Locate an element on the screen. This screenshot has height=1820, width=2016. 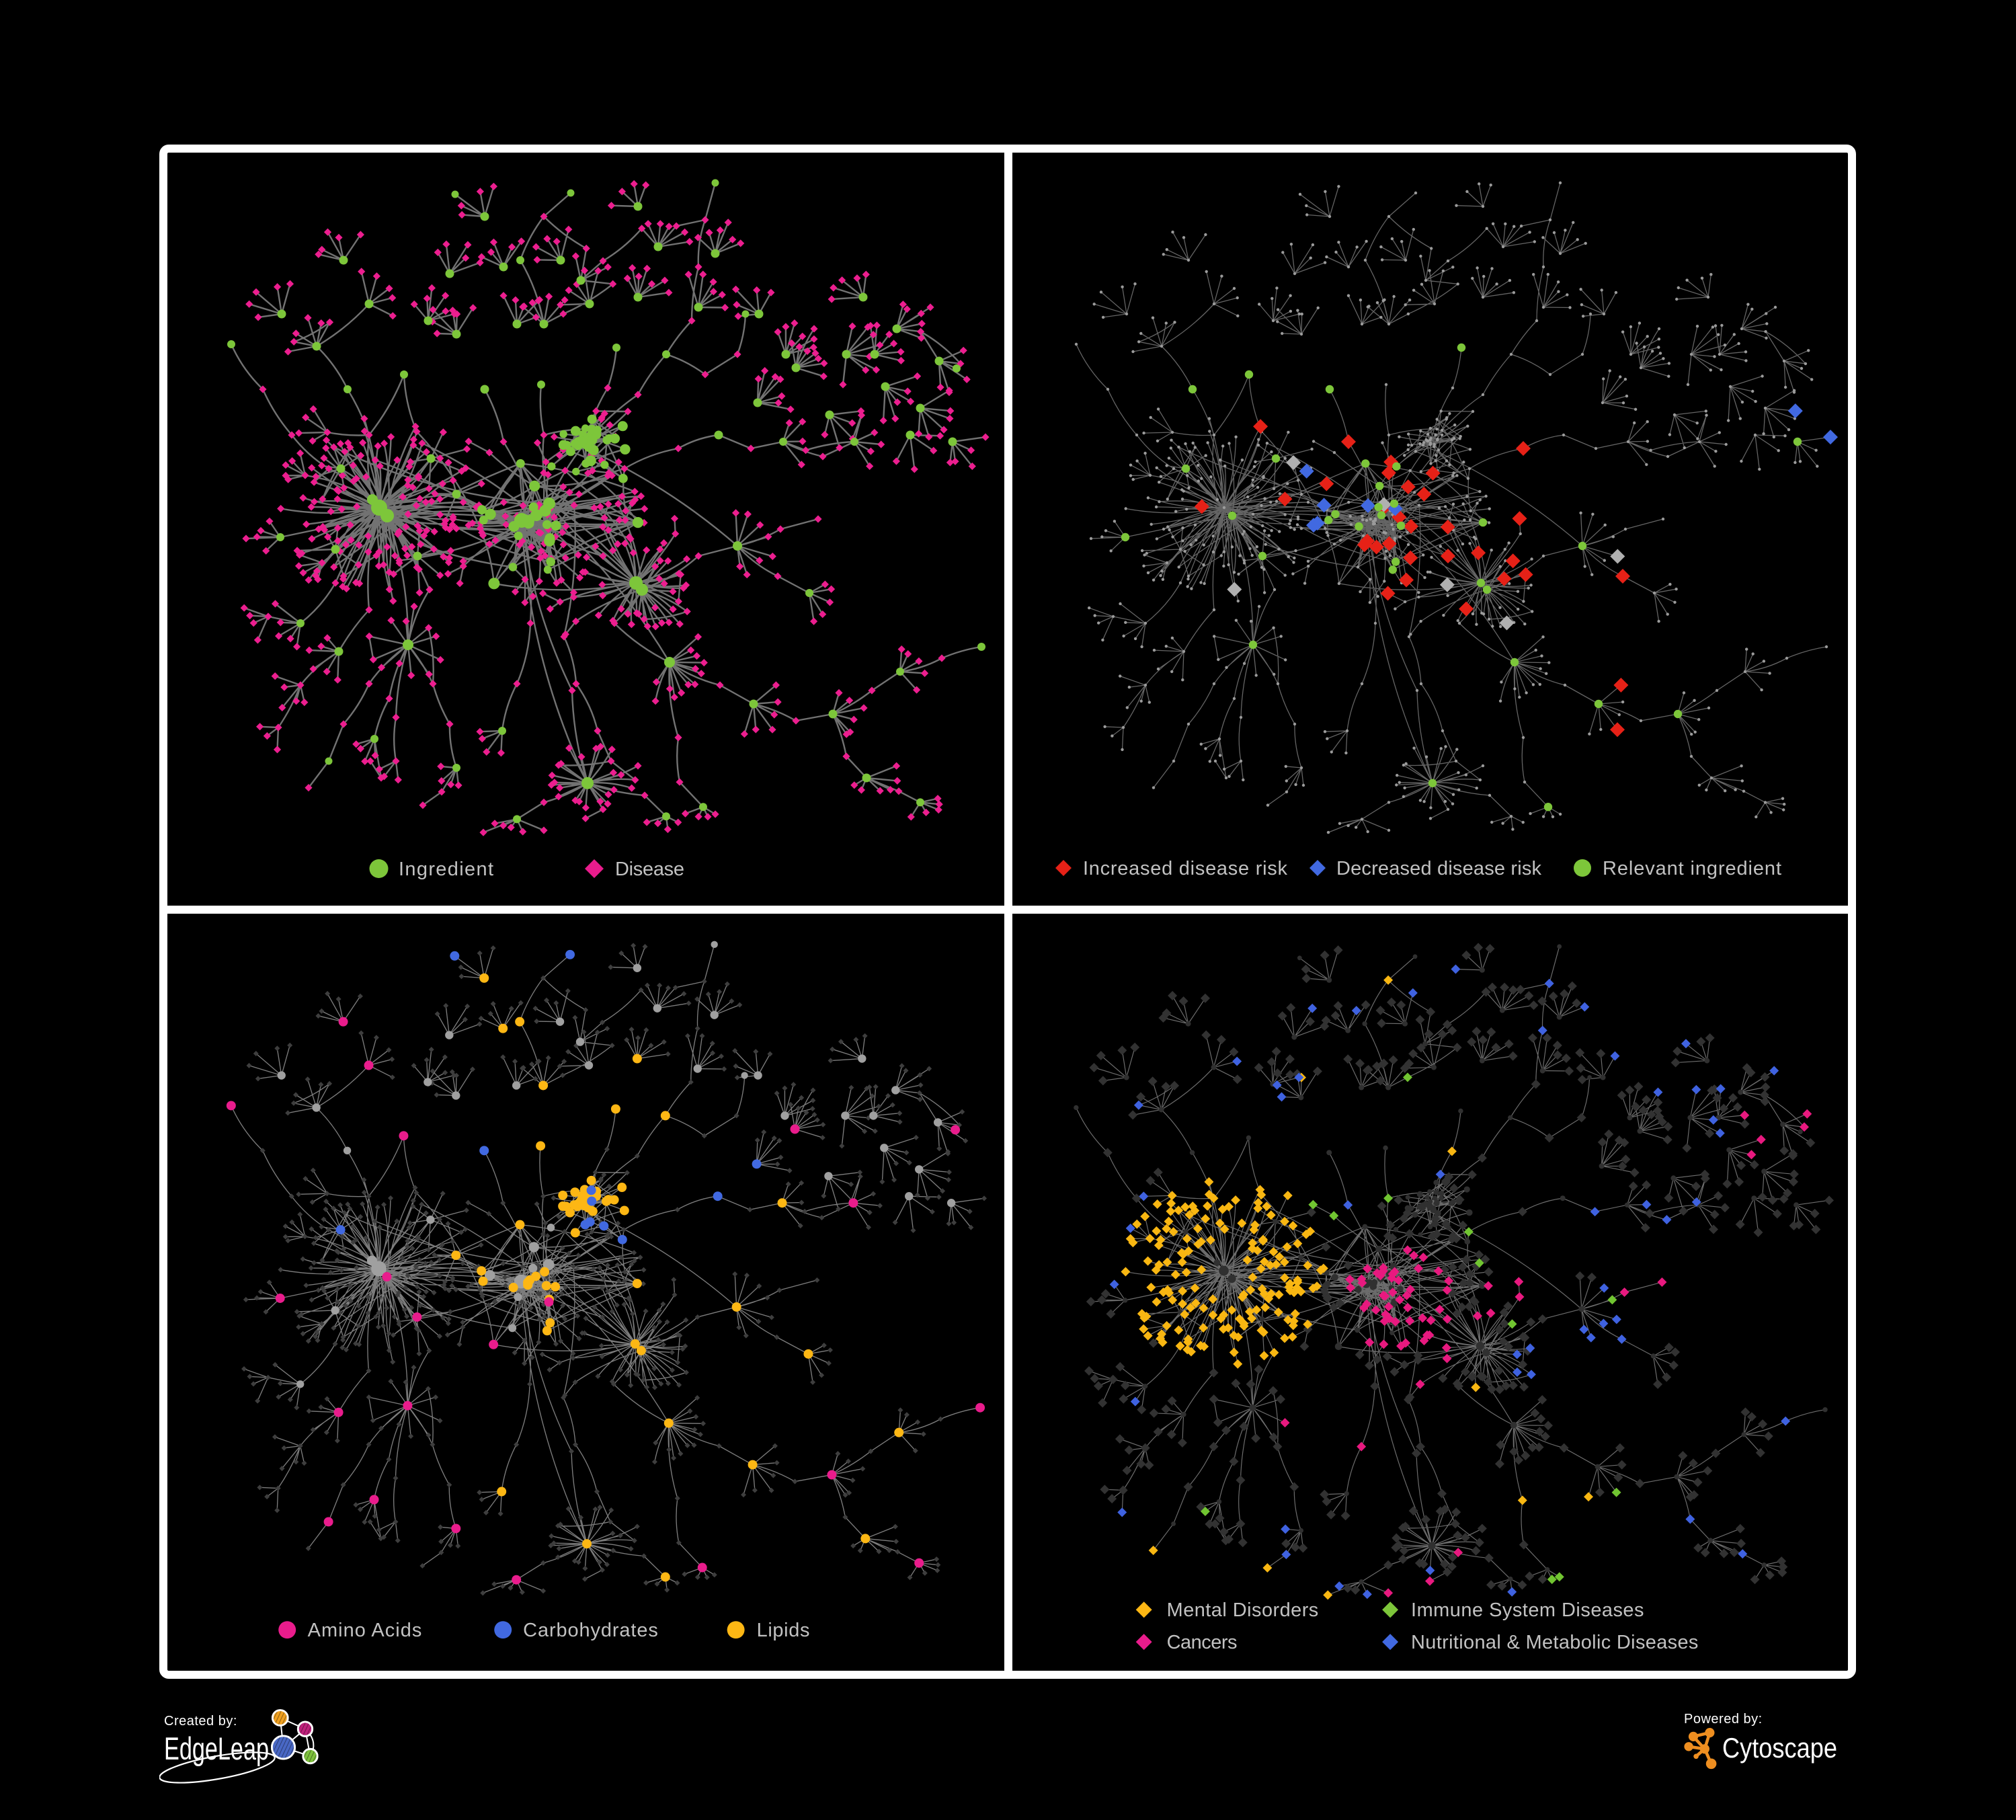
svg-text: Cytoscape is located at coordinates (1779, 1748).